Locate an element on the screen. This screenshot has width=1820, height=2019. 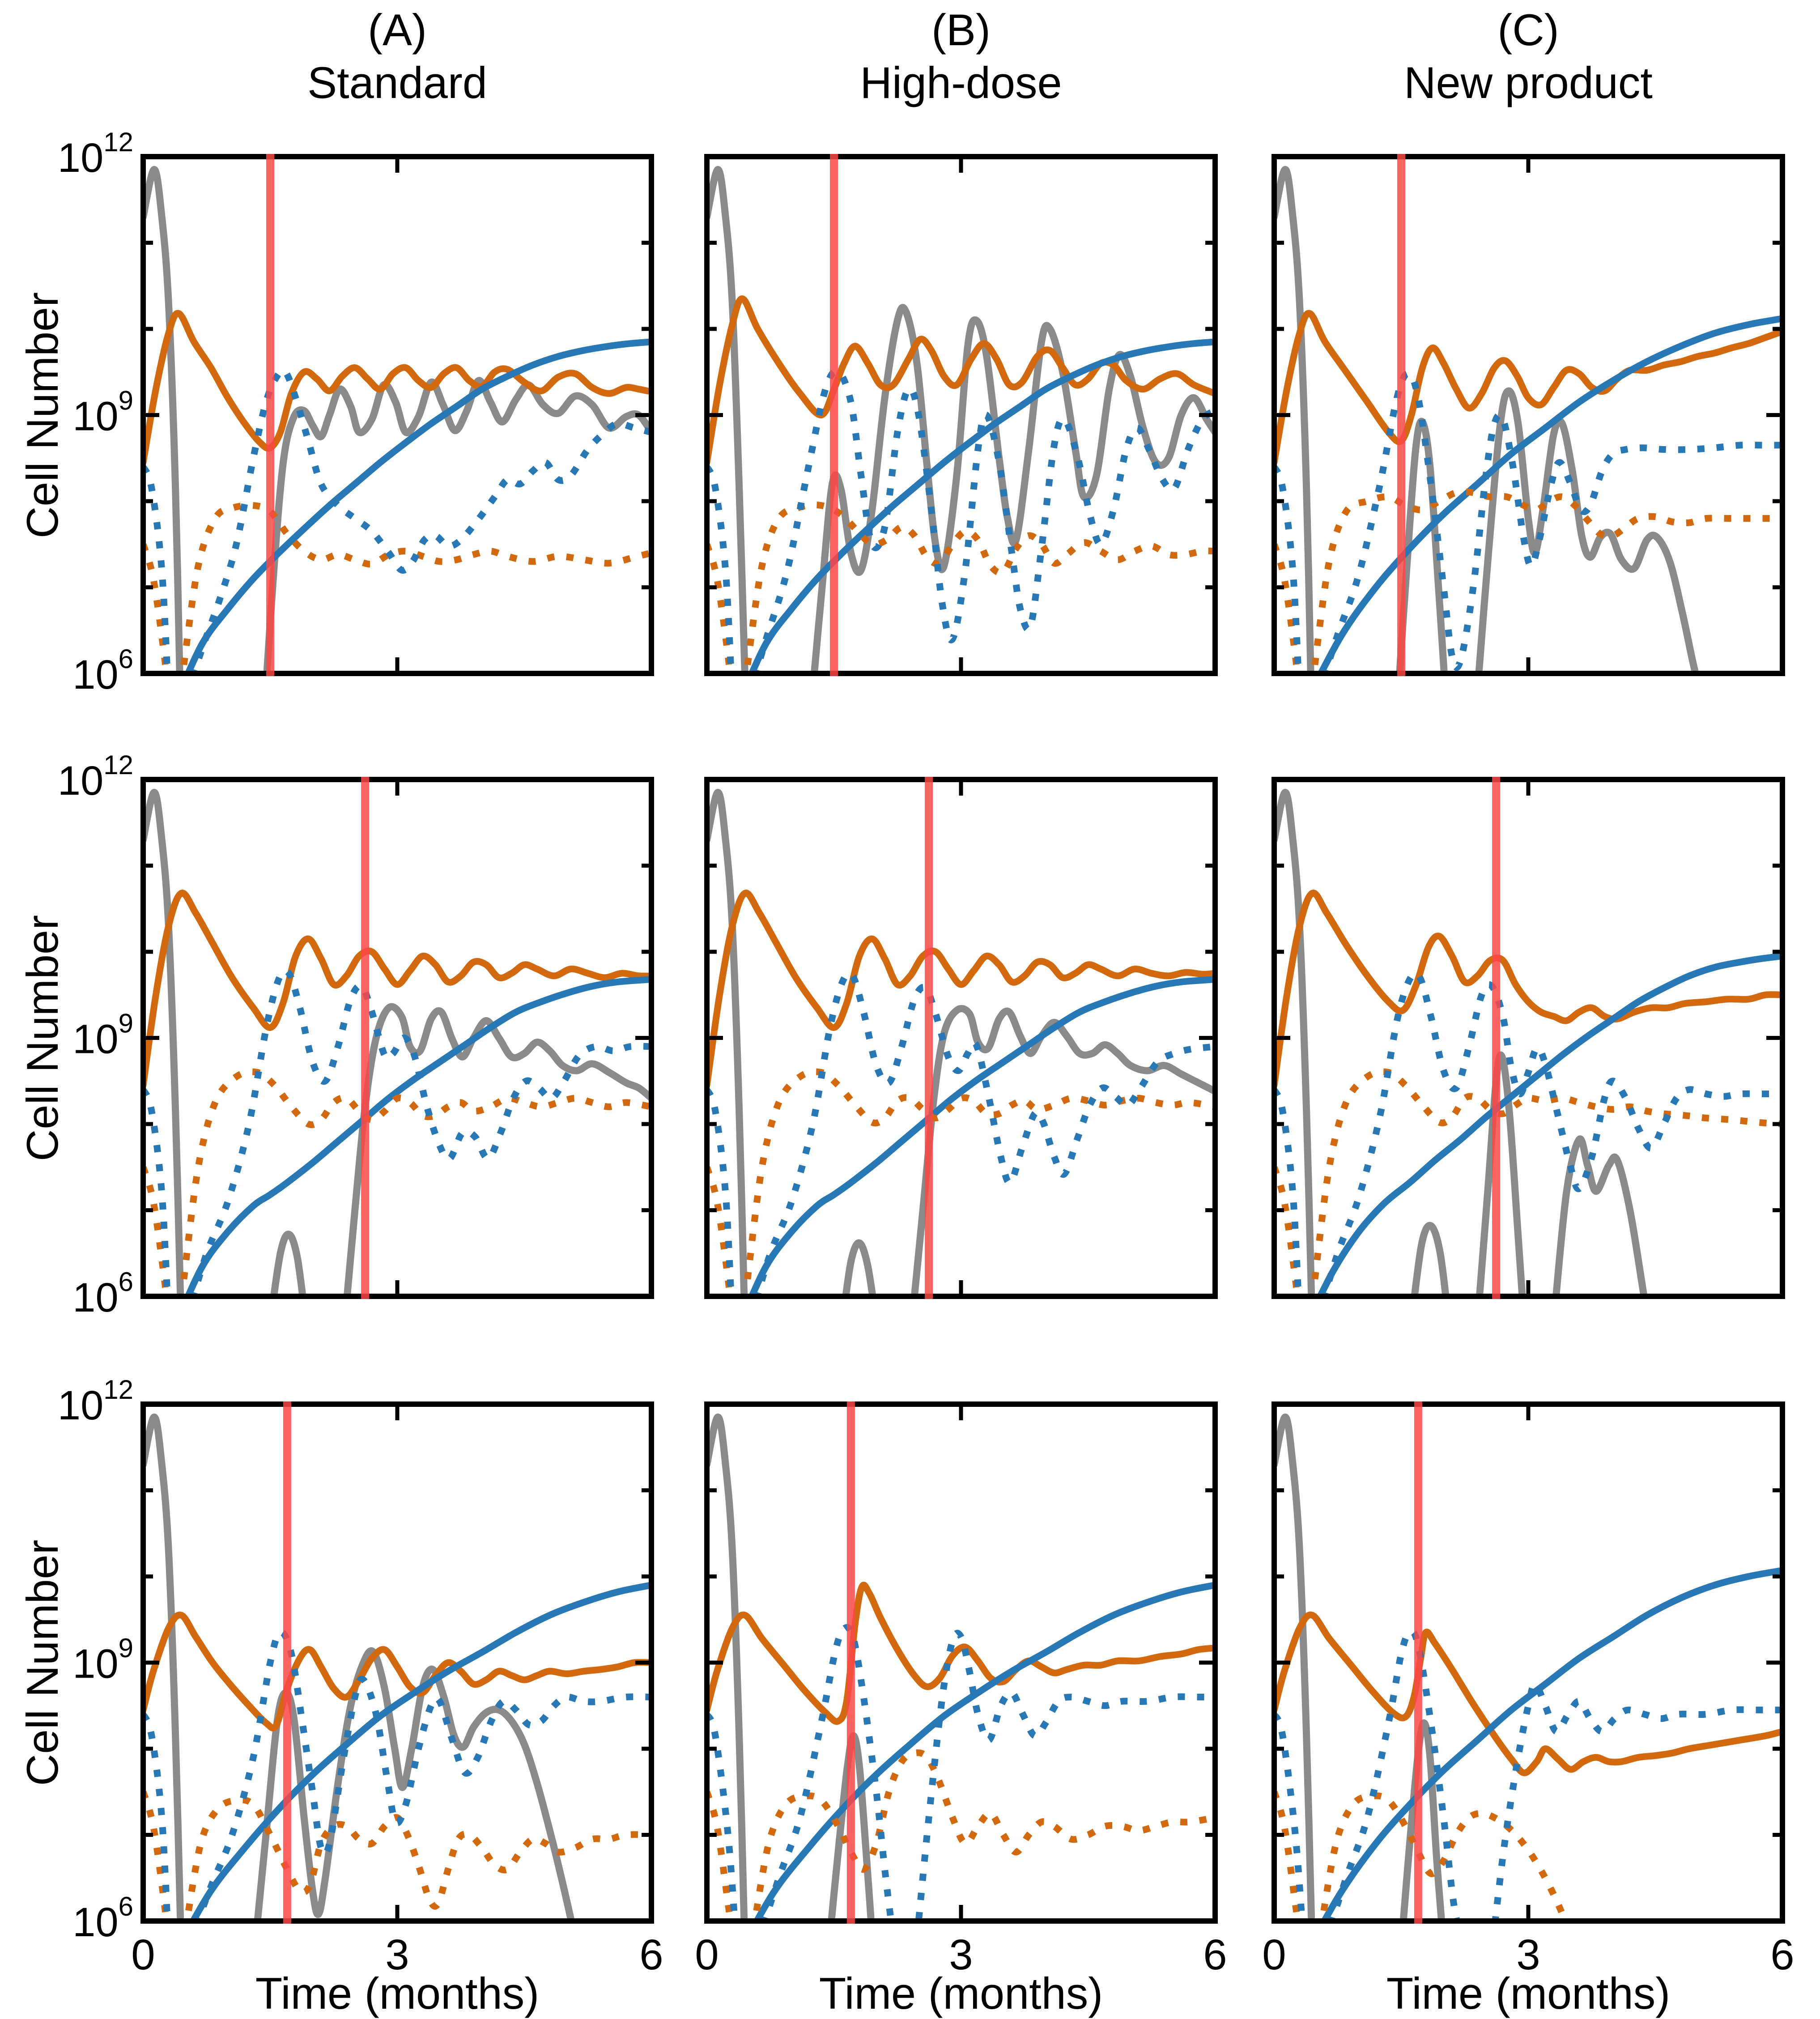
curves-A2 is located at coordinates (397, 1041).